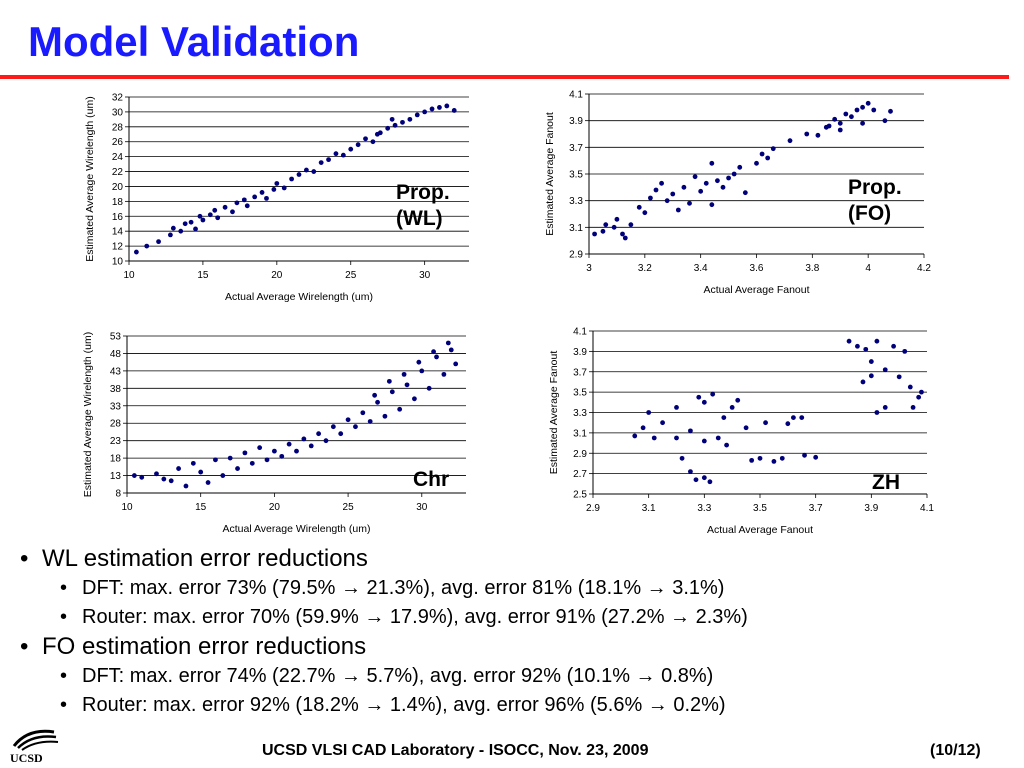 This screenshot has width=1024, height=768. I want to click on chart-3-xtick-label: 25, so click(349, 507).